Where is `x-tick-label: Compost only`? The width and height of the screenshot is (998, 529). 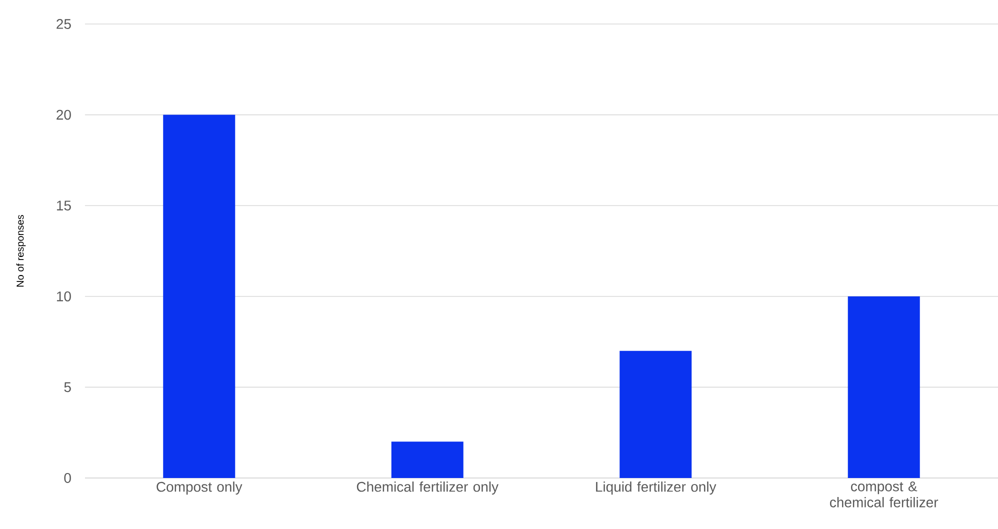
x-tick-label: Compost only is located at coordinates (199, 488).